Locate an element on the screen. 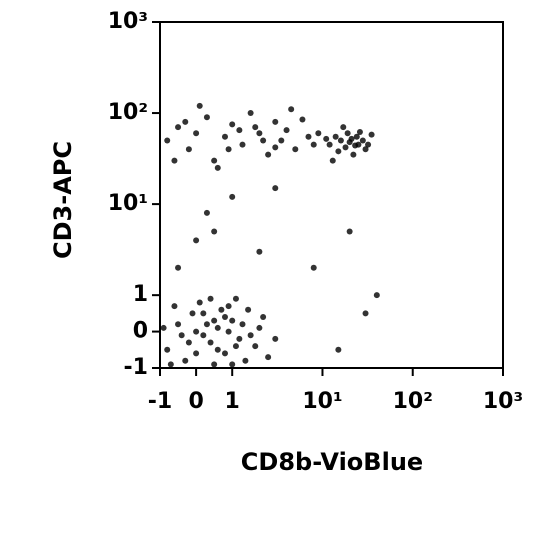  y-tick-label: 10² is located at coordinates (128, 112).